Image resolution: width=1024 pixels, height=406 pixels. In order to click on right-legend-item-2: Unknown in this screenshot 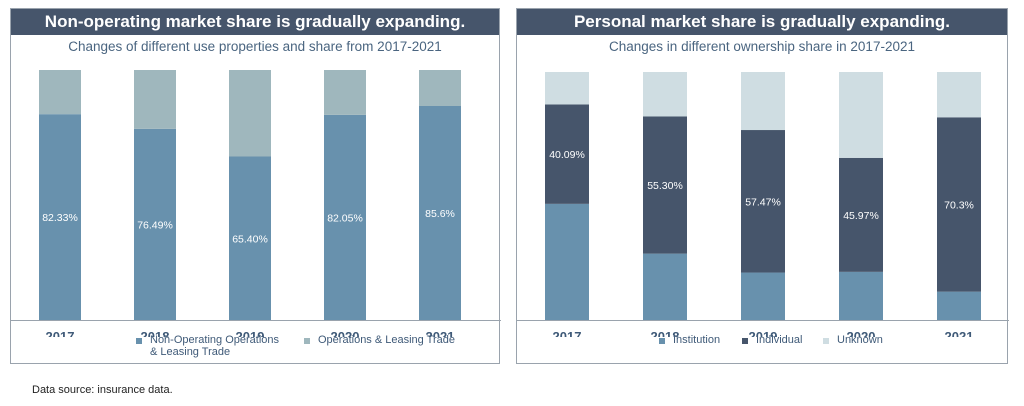, I will do `click(853, 340)`.